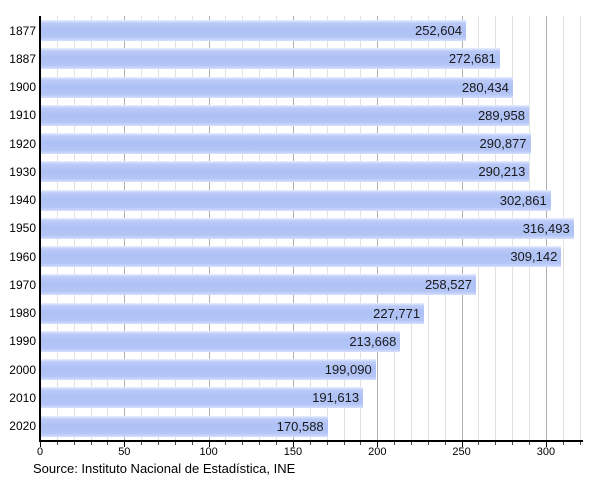  What do you see at coordinates (22, 313) in the screenshot?
I see `year-label-1980: 1980` at bounding box center [22, 313].